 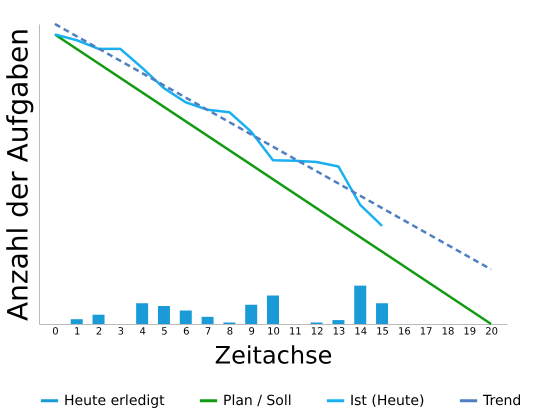 What do you see at coordinates (251, 332) in the screenshot?
I see `x-tick-label: 9` at bounding box center [251, 332].